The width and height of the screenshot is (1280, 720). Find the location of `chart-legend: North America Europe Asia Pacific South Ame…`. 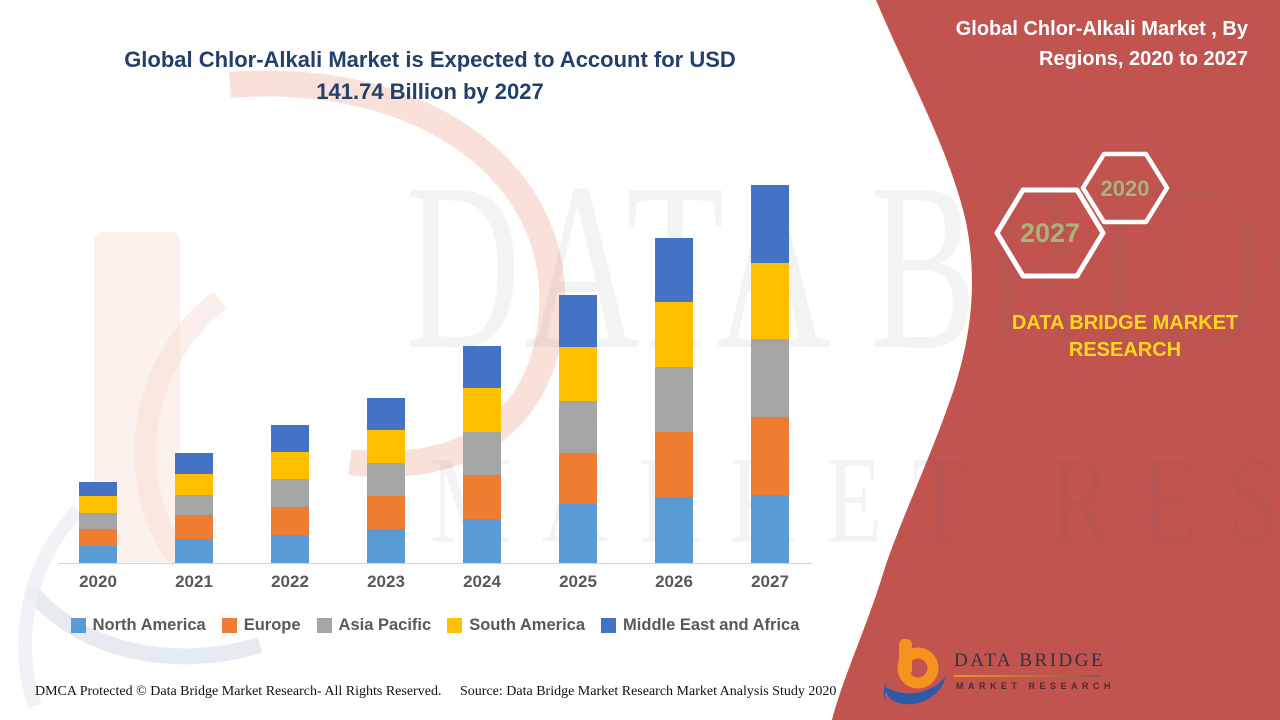

chart-legend: North America Europe Asia Pacific South Ame… is located at coordinates (435, 625).